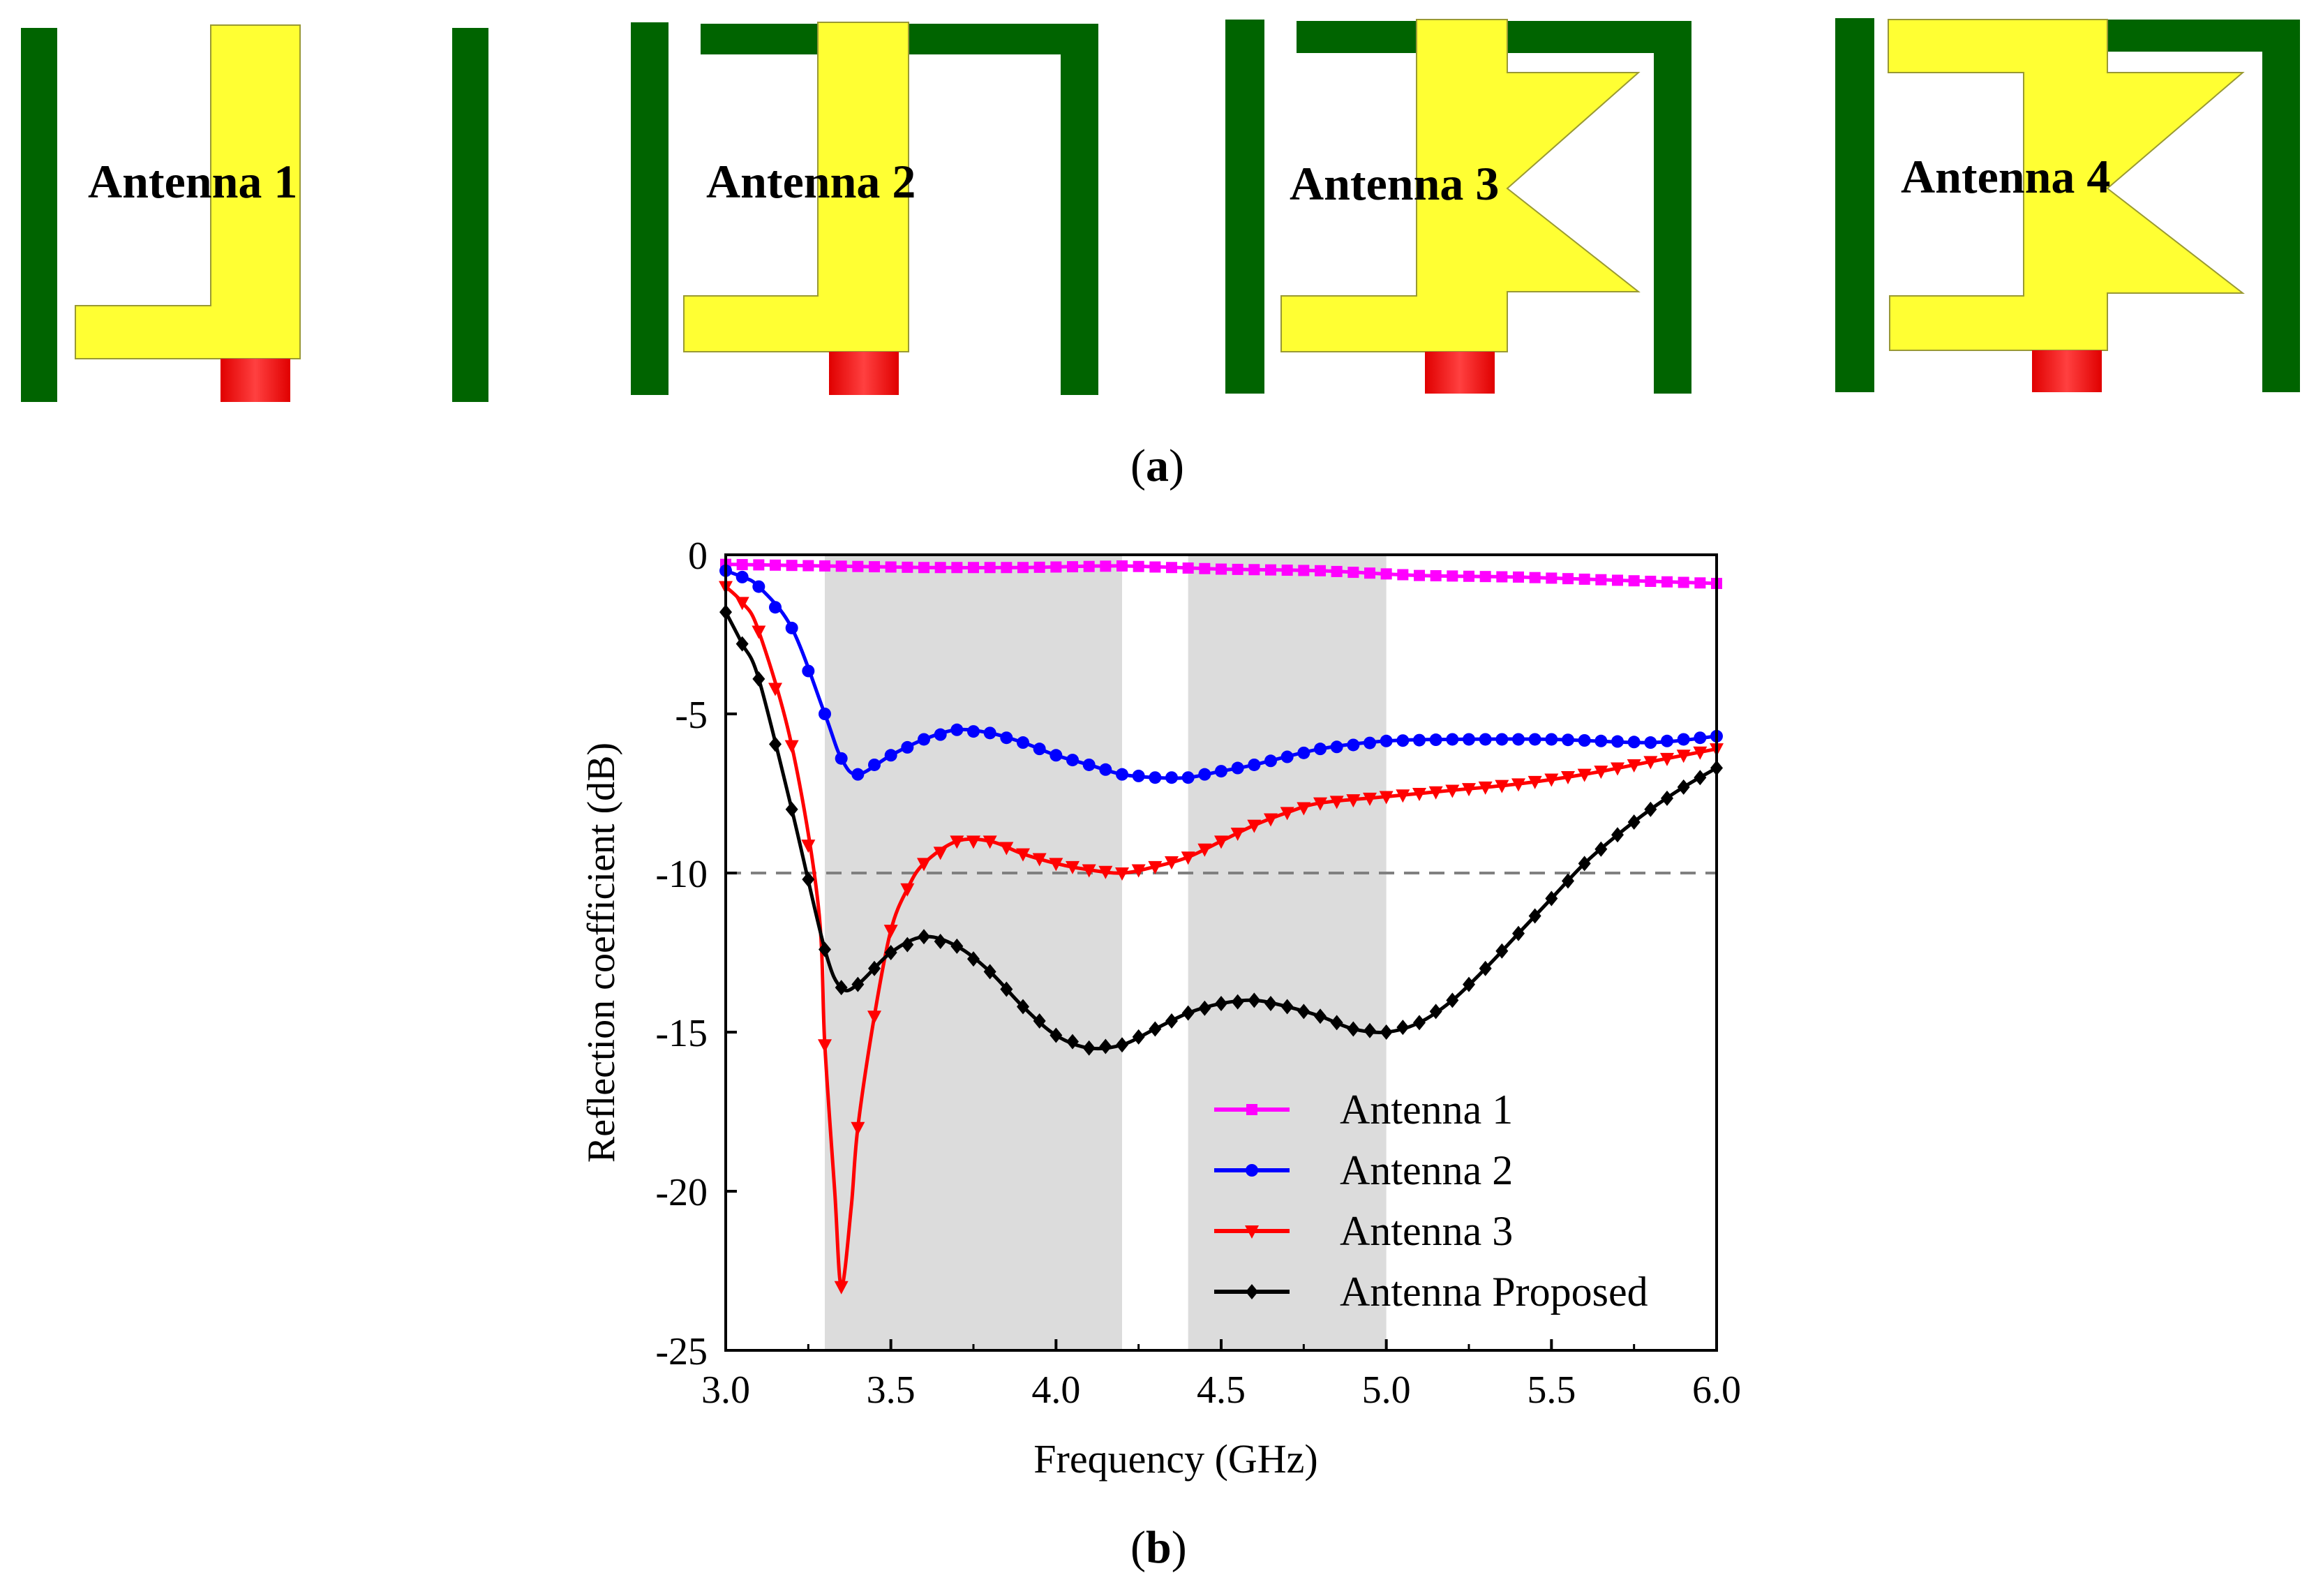 The height and width of the screenshot is (1596, 2323). I want to click on series-antenna-proposed, so click(1221, 830).